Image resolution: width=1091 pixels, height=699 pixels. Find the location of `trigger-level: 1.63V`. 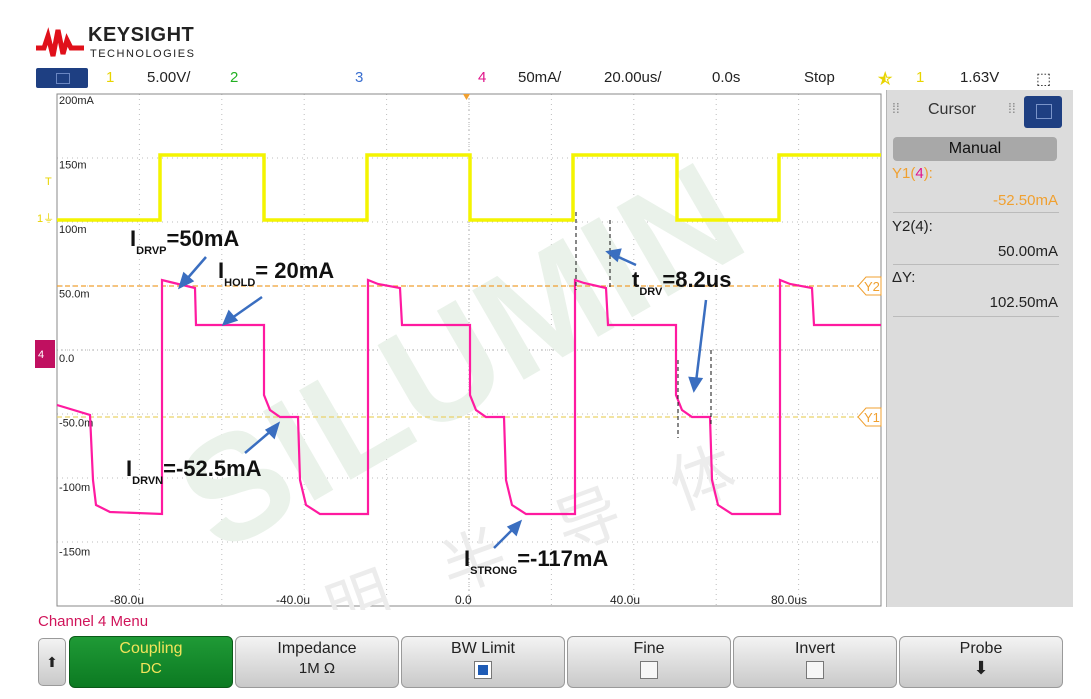

trigger-level: 1.63V is located at coordinates (980, 77).